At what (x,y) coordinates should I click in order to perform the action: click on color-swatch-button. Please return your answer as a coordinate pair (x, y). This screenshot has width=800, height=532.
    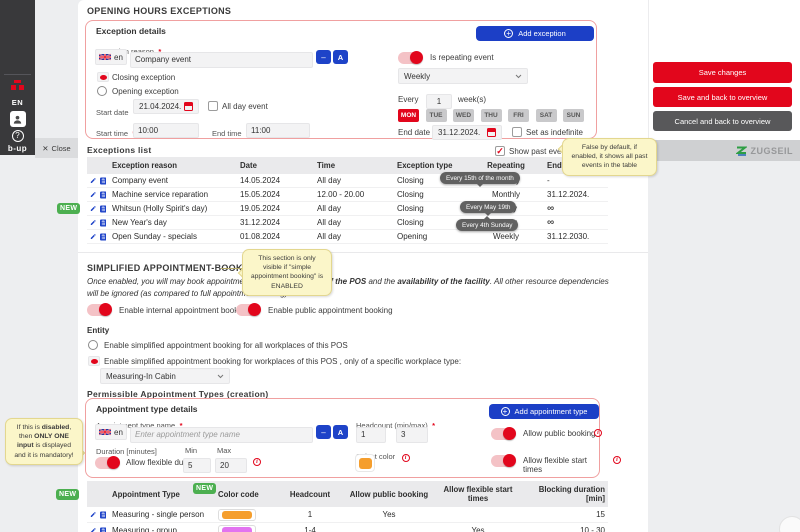
    Looking at the image, I should click on (365, 463).